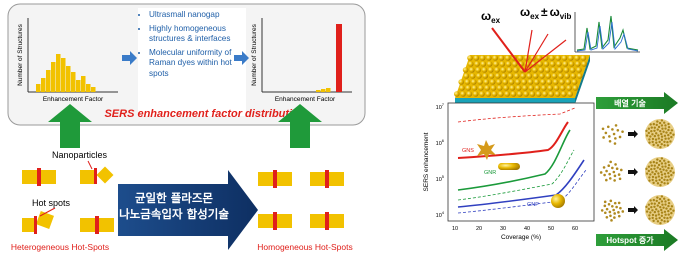 The height and width of the screenshot is (260, 688). I want to click on axis-label: Number of Structures, so click(254, 54).